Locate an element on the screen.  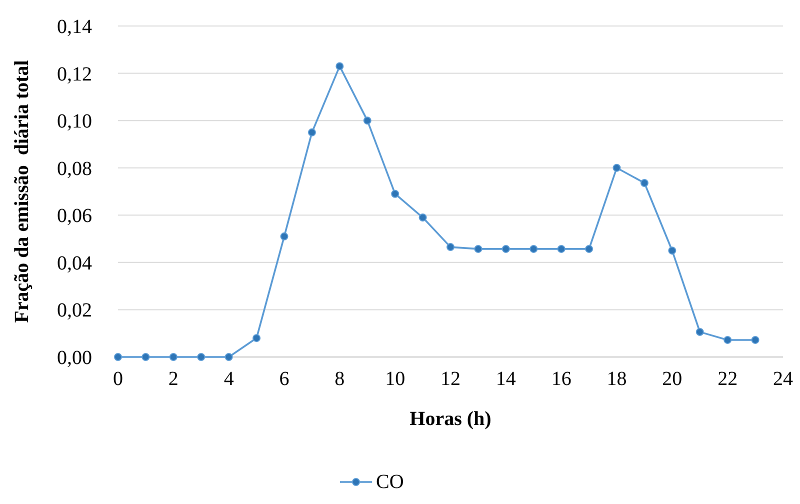
y-tick-label: 0,00 is located at coordinates (74, 358).